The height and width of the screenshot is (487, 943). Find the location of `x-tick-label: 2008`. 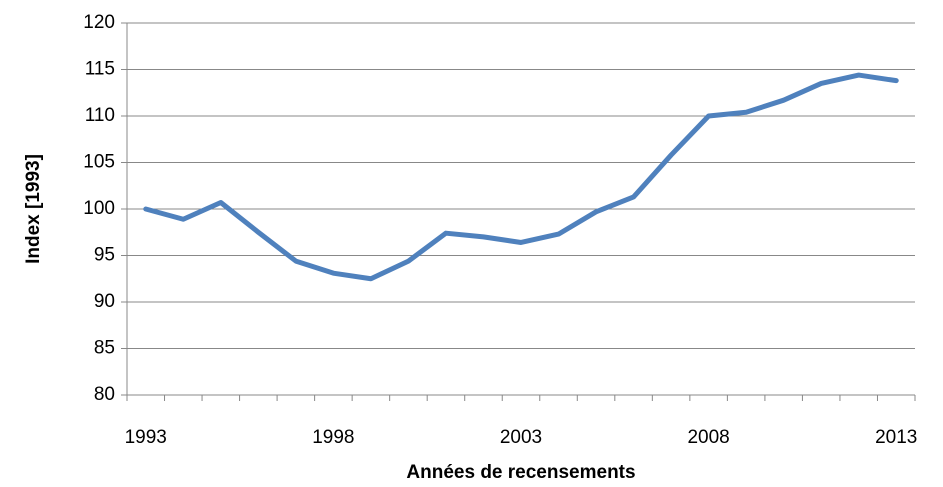

x-tick-label: 2008 is located at coordinates (708, 437).